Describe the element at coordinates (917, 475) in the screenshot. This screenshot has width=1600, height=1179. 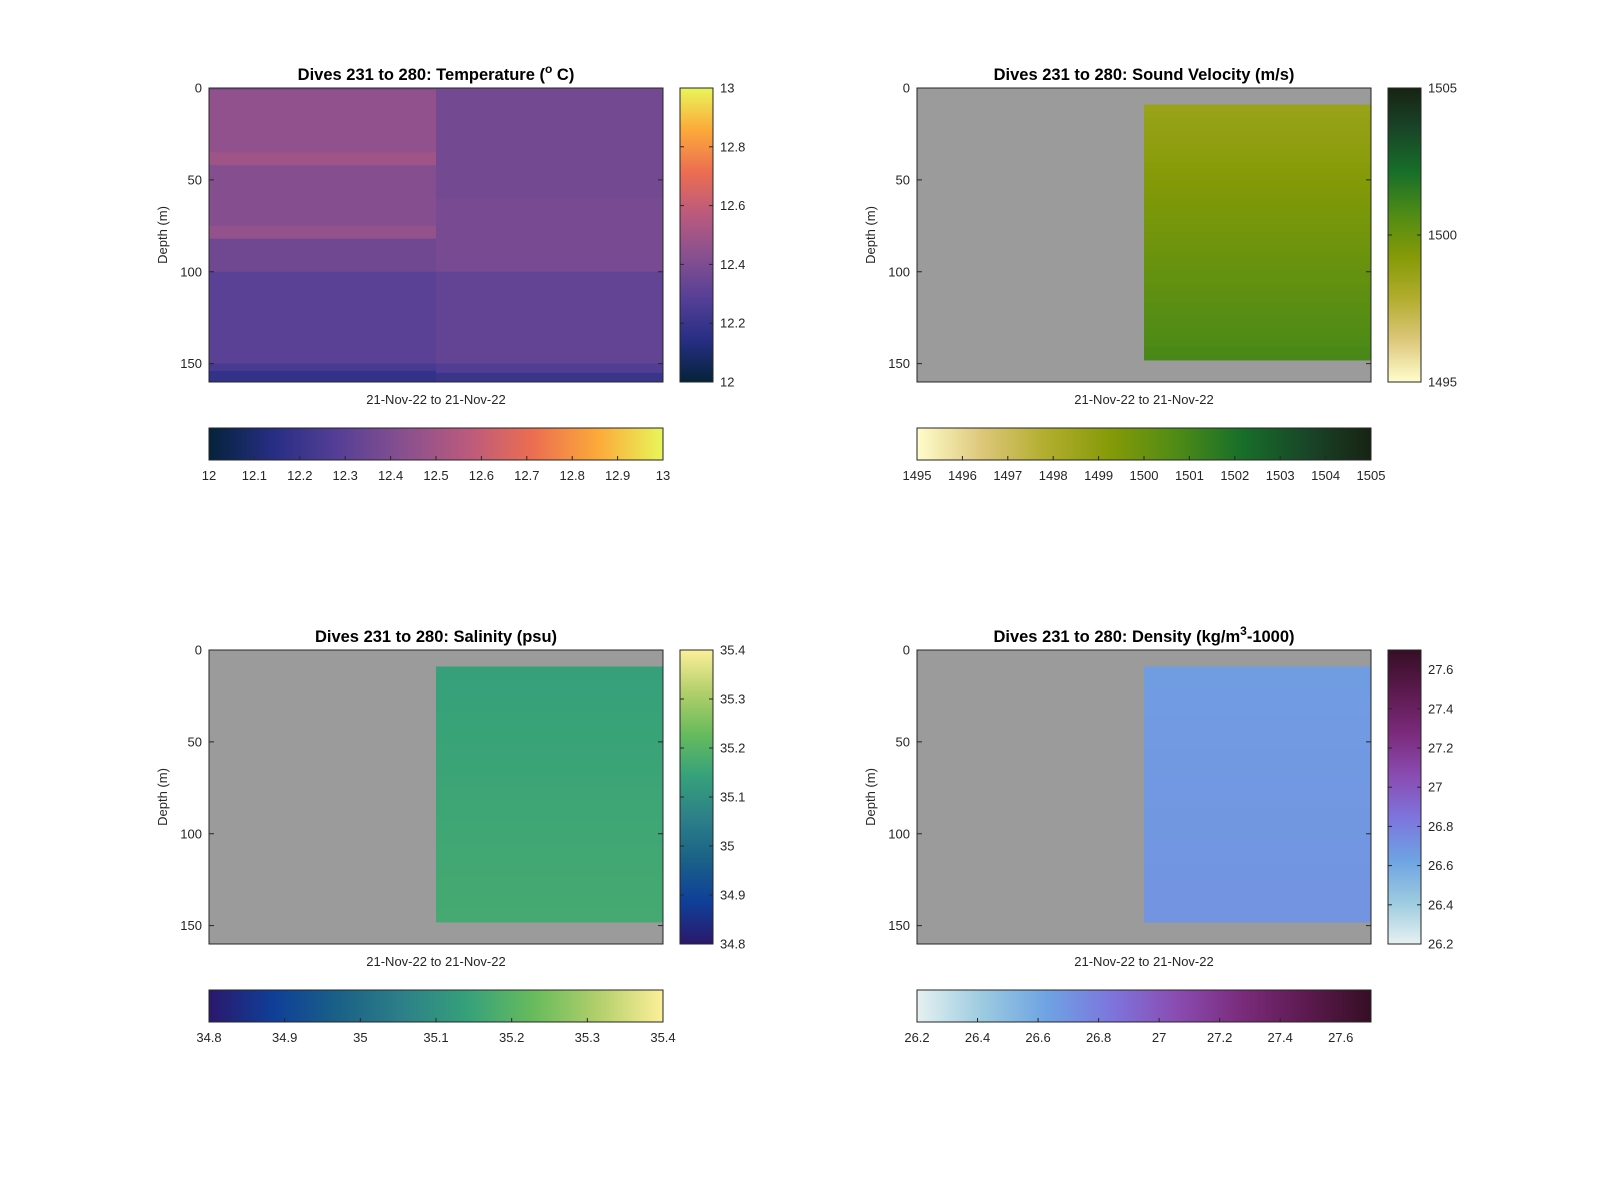
I see `bottom-colorbar-label: 1495` at that location.